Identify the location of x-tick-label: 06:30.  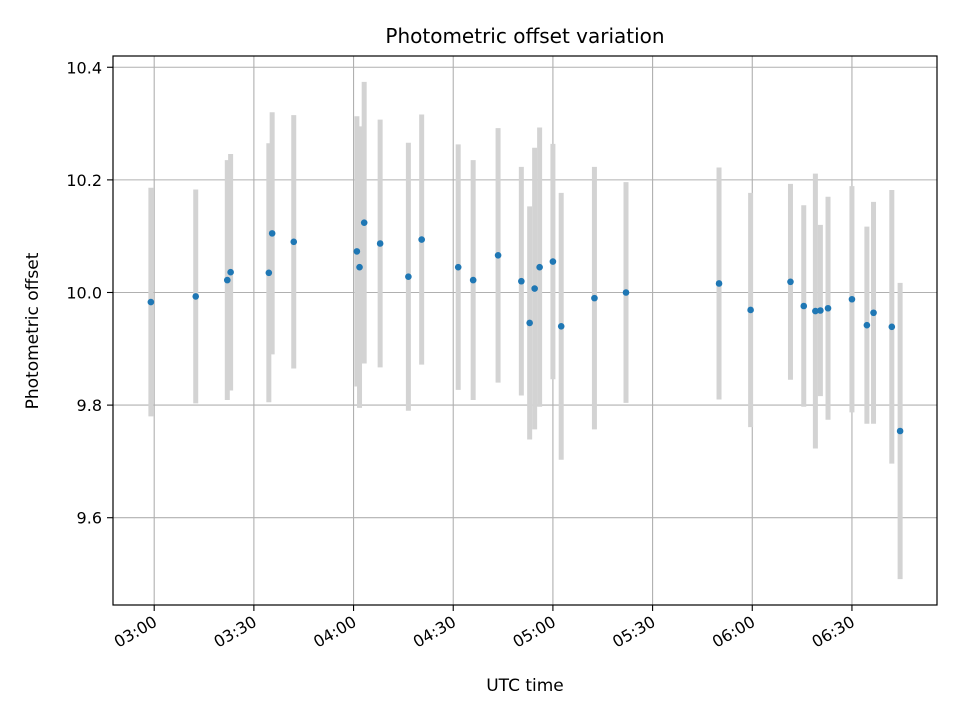
(833, 632).